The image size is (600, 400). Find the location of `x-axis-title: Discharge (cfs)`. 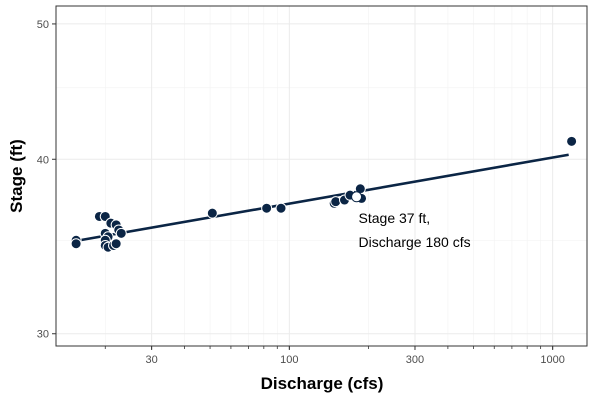

x-axis-title: Discharge (cfs) is located at coordinates (322, 383).